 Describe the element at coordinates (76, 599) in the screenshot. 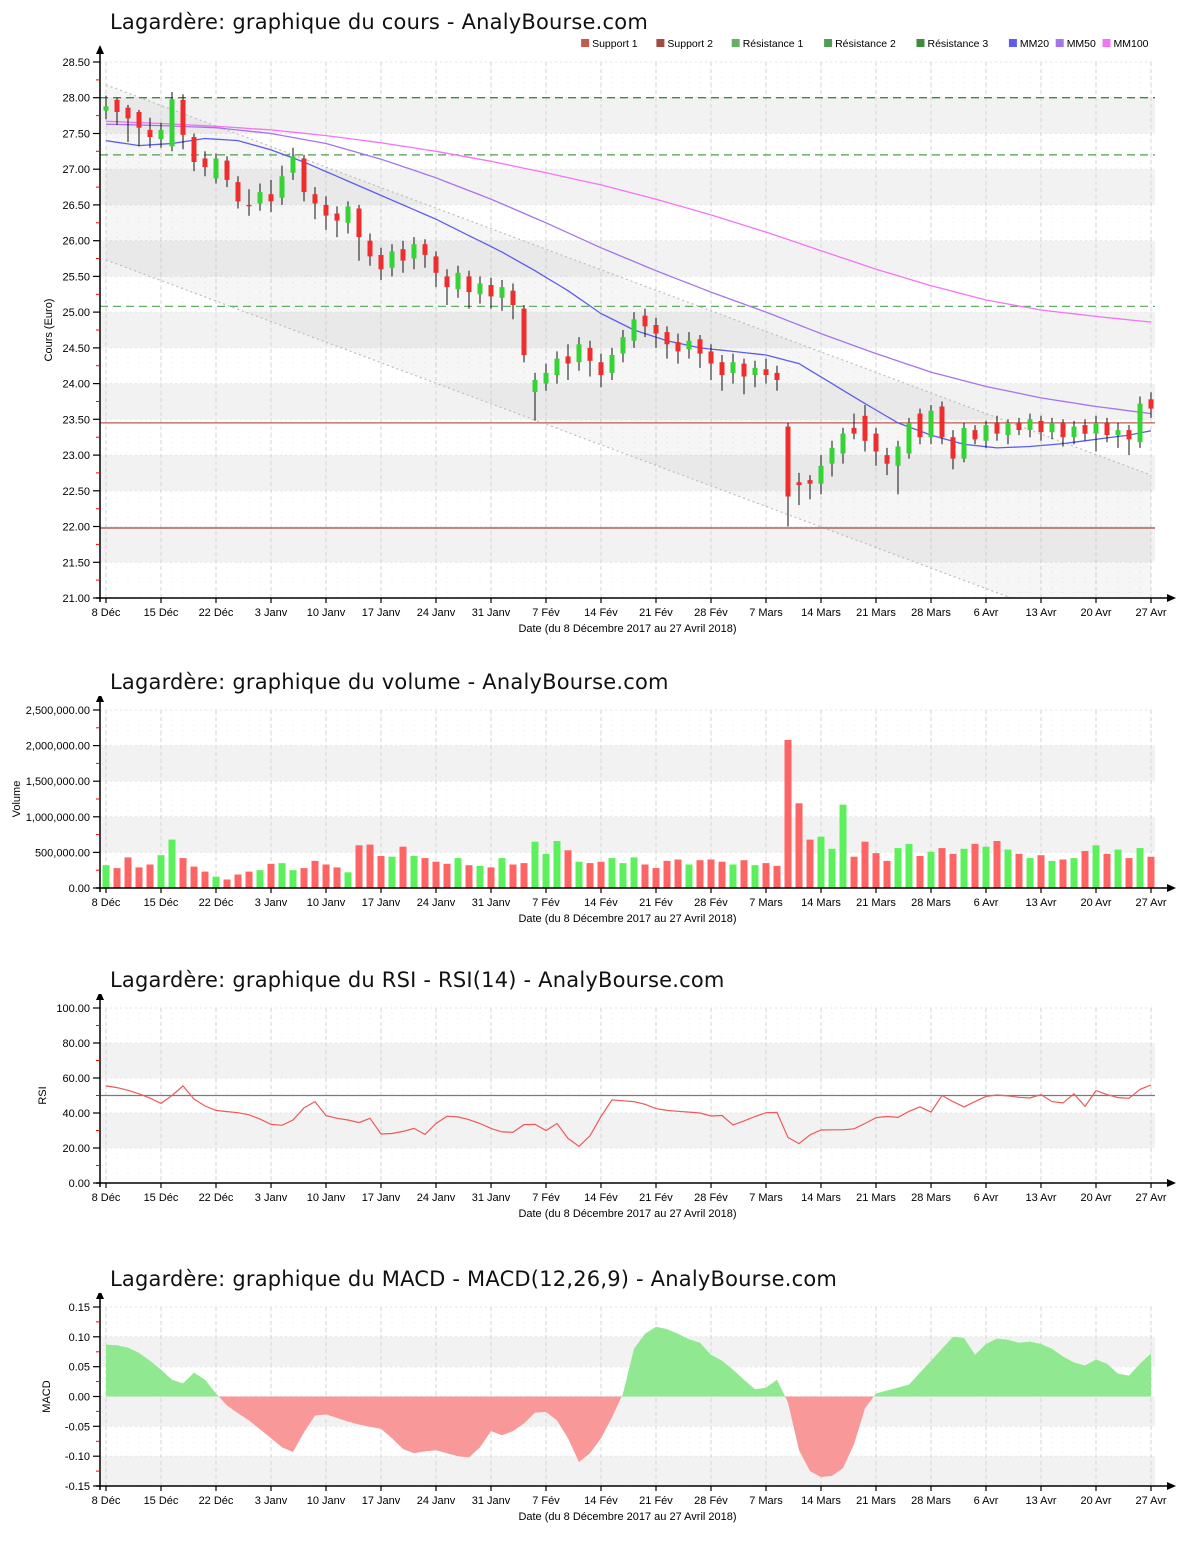

I see `svg-text: 21.00` at that location.